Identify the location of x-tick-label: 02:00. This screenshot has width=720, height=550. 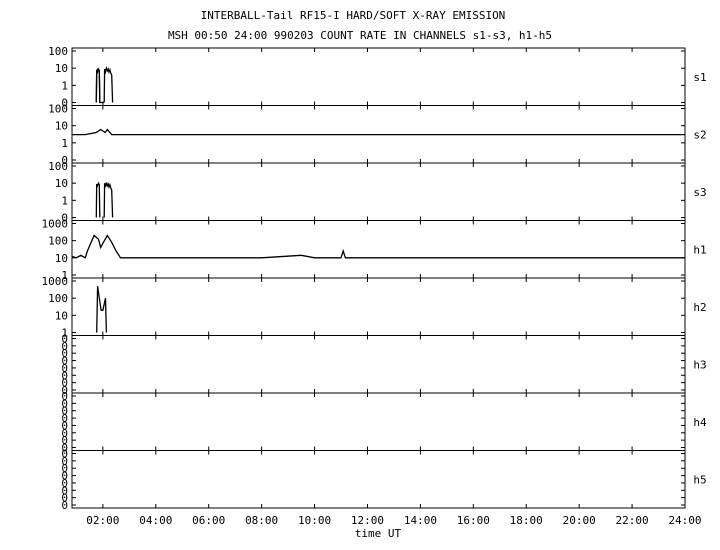
(102, 520).